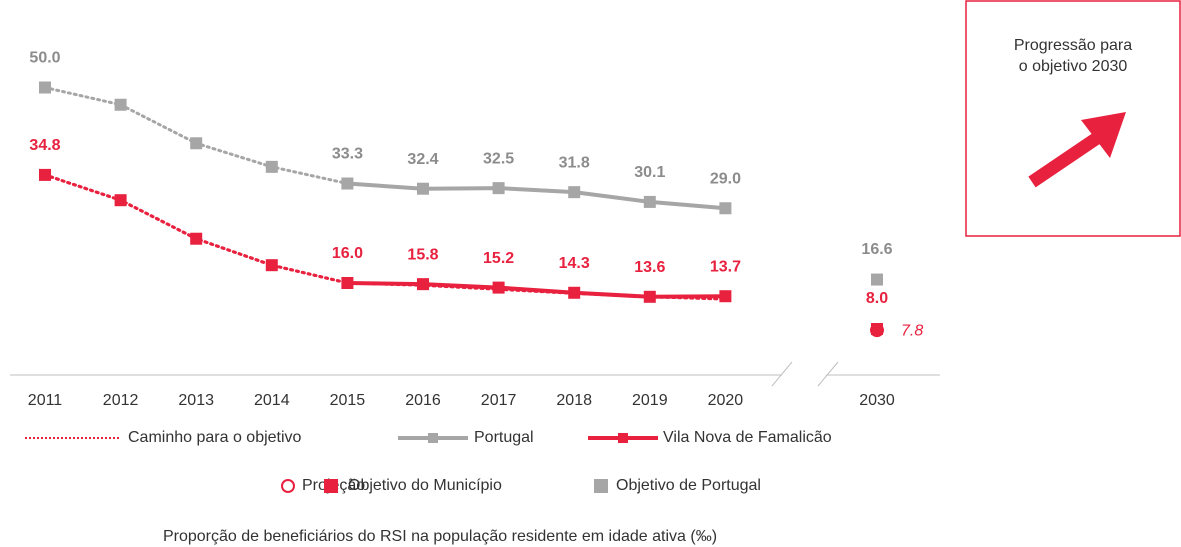 The height and width of the screenshot is (547, 1181). Describe the element at coordinates (121, 400) in the screenshot. I see `x-tick-label: 2012` at that location.